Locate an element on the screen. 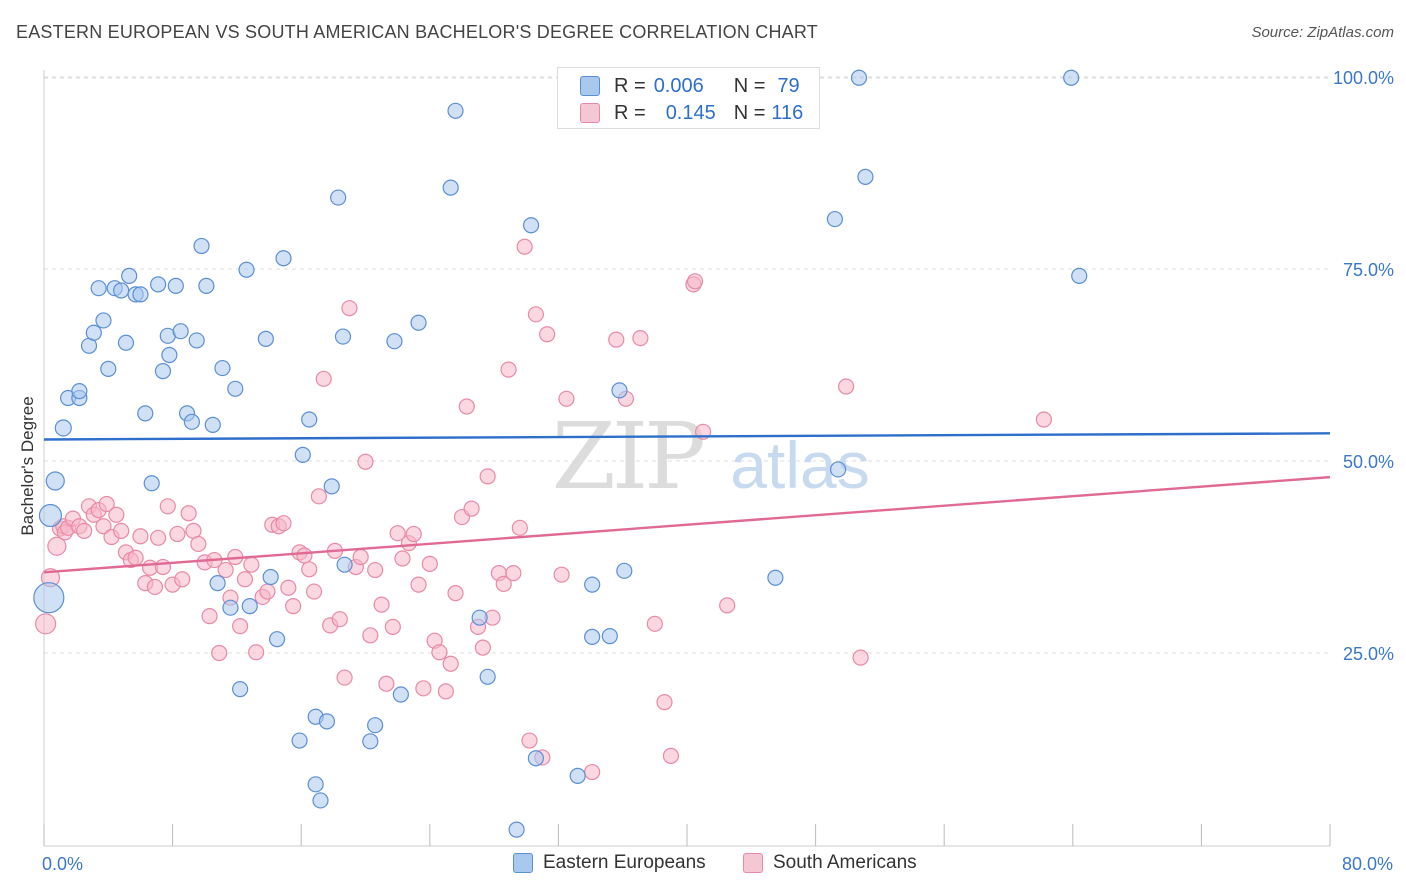  stats-legend: R = 0.006 N = 79 R = 0.145 N = 116 is located at coordinates (688, 98).